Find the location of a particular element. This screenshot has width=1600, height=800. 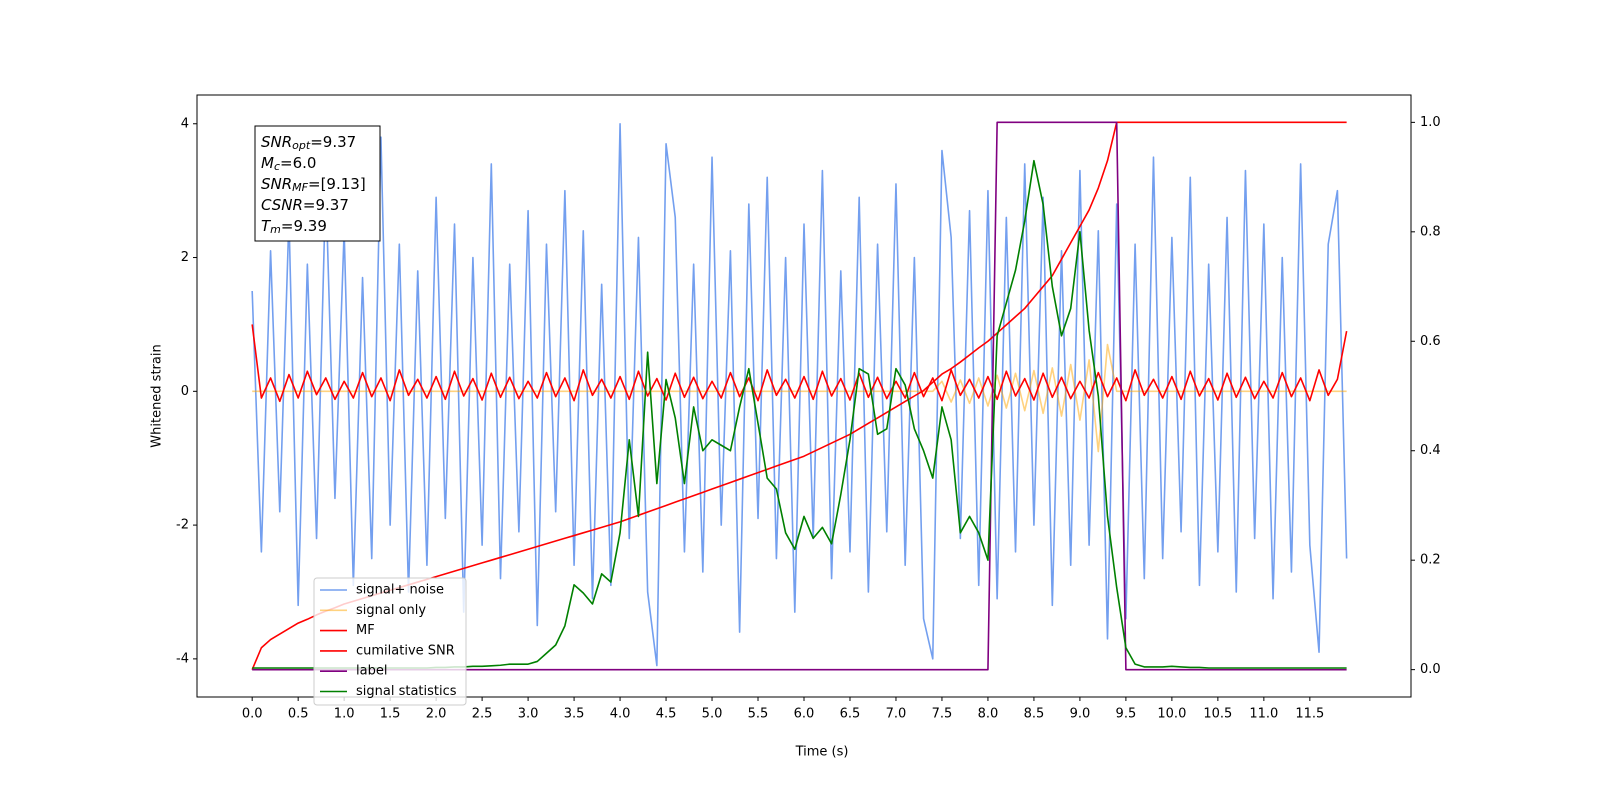

annotation-sub: m is located at coordinates (275, 229).